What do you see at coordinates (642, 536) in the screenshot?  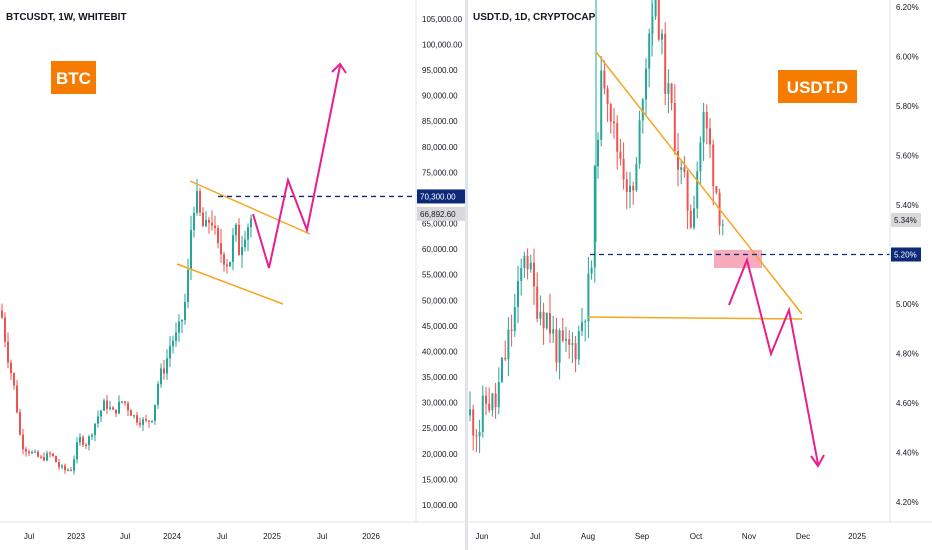 I see `x-tick-label: Sep` at bounding box center [642, 536].